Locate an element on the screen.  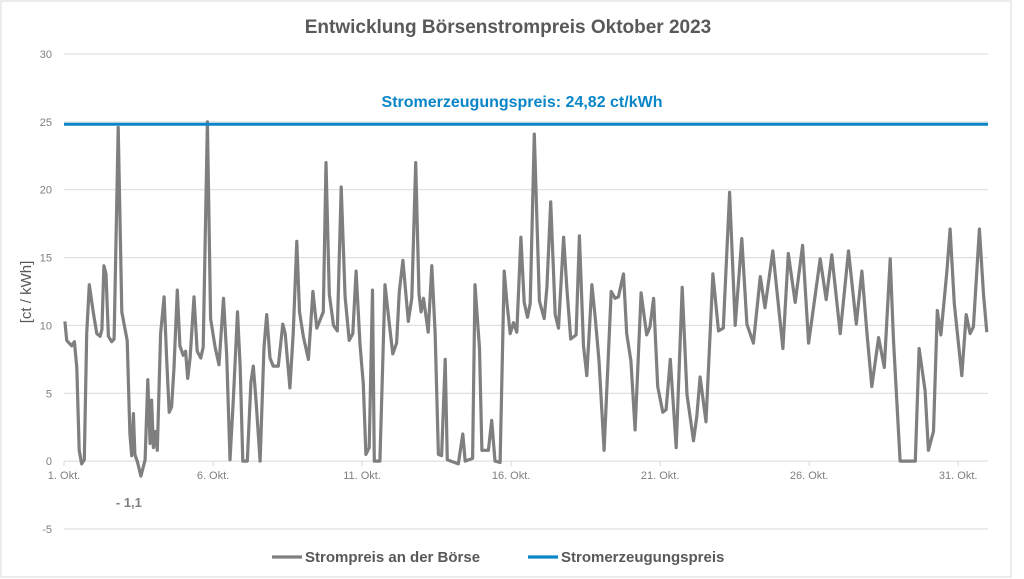
y-tick-label: 10 is located at coordinates (46, 326).